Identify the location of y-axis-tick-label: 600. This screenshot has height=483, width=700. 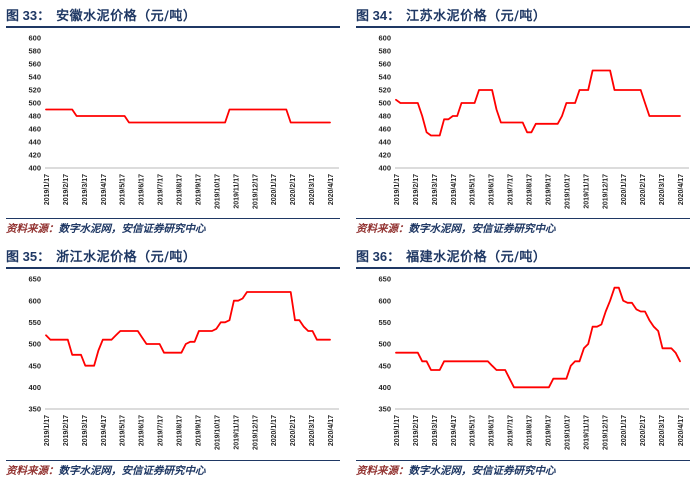
(384, 38).